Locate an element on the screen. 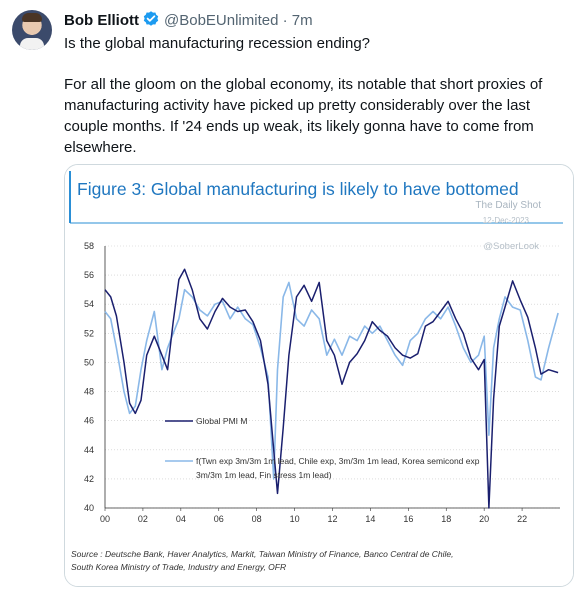  x-tick-label: 16 is located at coordinates (408, 519).